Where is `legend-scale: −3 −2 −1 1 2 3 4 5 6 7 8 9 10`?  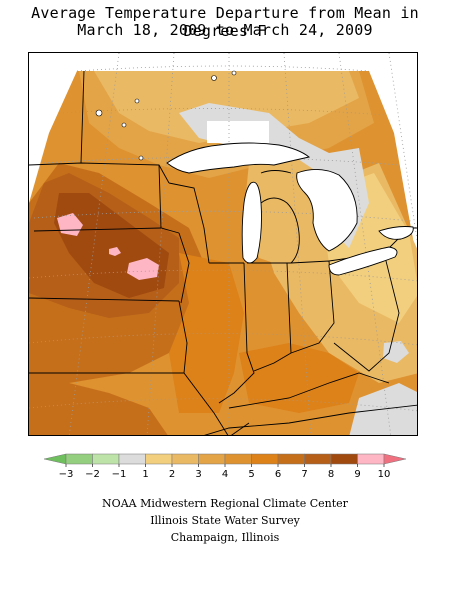
legend-scale: −3 −2 −1 1 2 3 4 5 6 7 8 9 10 is located at coordinates (225, 466).